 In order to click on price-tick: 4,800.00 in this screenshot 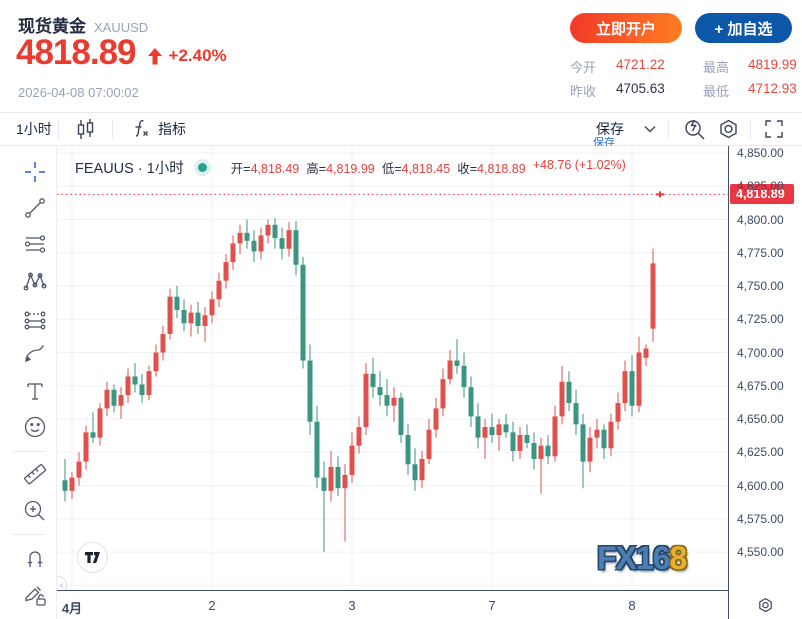, I will do `click(760, 219)`.